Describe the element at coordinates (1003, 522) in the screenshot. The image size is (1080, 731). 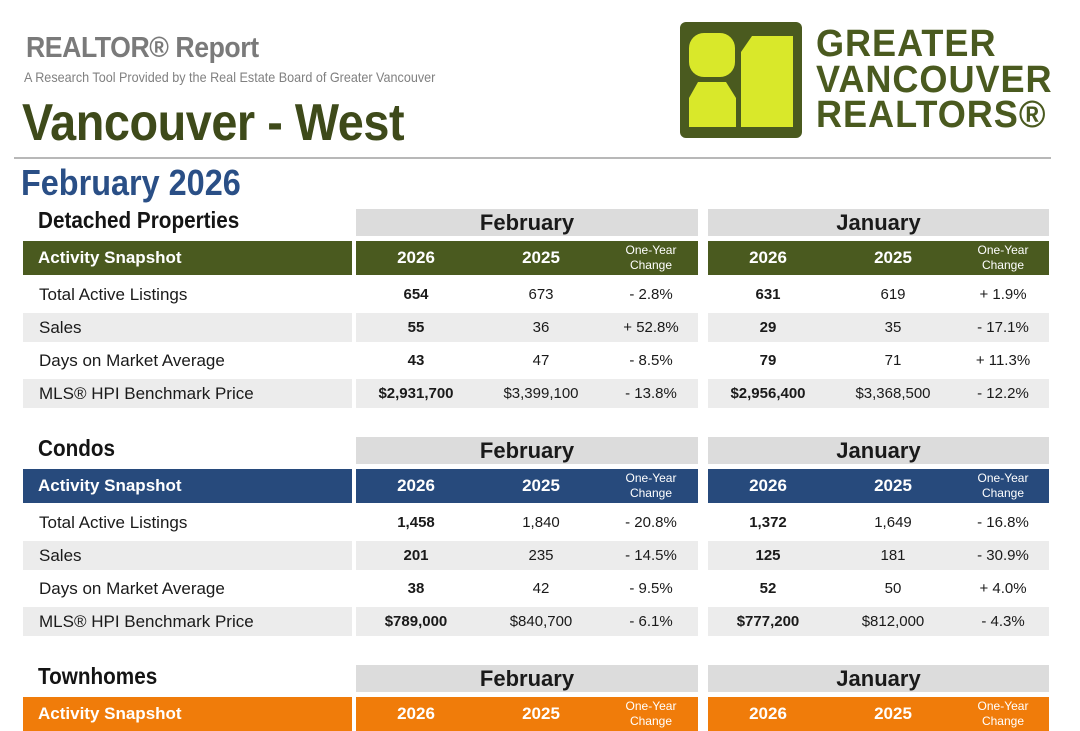
I see `table-cell-jan-change: - 16.8%` at that location.